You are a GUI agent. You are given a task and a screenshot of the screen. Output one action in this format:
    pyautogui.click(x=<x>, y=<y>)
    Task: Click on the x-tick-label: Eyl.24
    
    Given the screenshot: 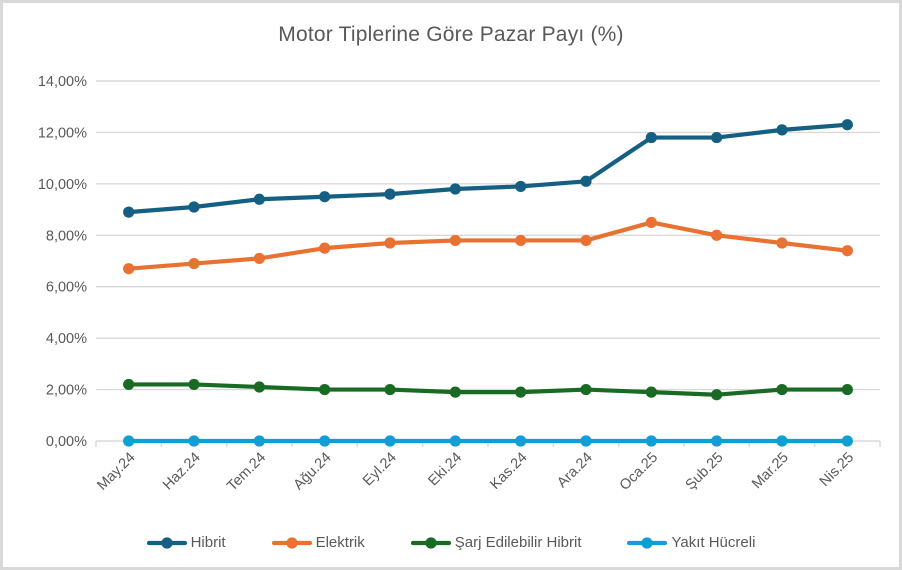 What is the action you would take?
    pyautogui.click(x=380, y=470)
    